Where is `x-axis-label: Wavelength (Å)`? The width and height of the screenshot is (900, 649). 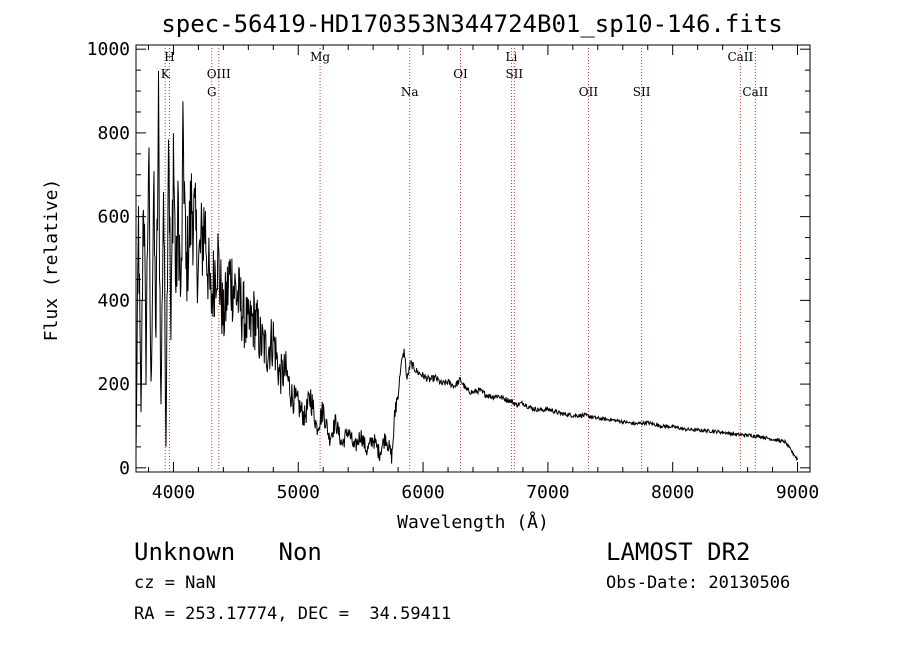 x-axis-label: Wavelength (Å) is located at coordinates (473, 522).